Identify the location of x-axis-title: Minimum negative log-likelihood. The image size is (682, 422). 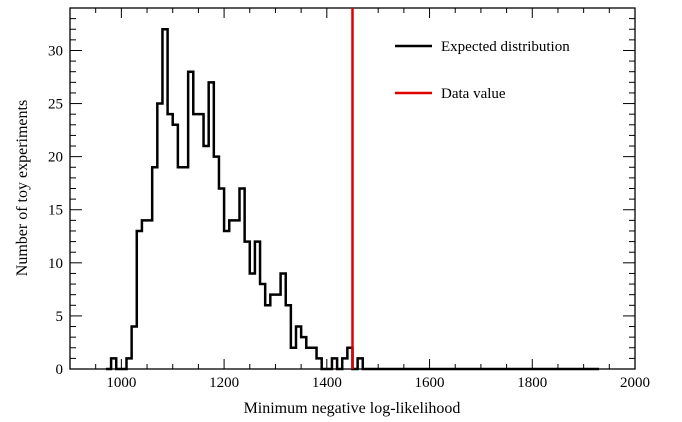
(352, 408).